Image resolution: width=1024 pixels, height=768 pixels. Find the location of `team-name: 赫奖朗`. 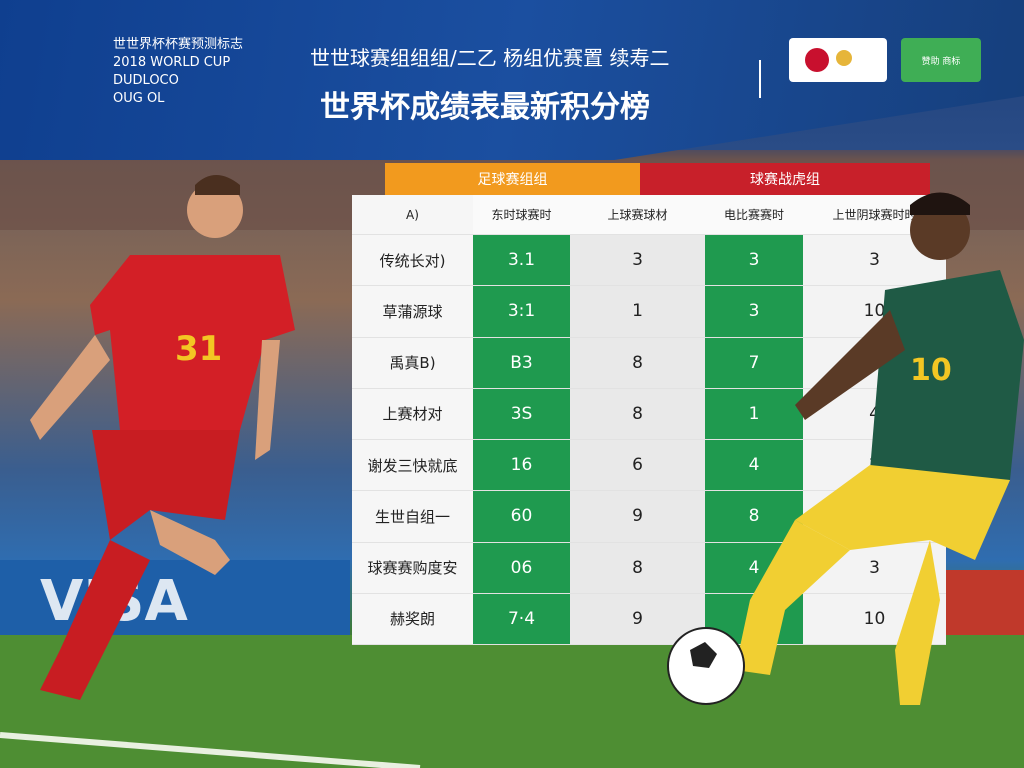

team-name: 赫奖朗 is located at coordinates (412, 619).